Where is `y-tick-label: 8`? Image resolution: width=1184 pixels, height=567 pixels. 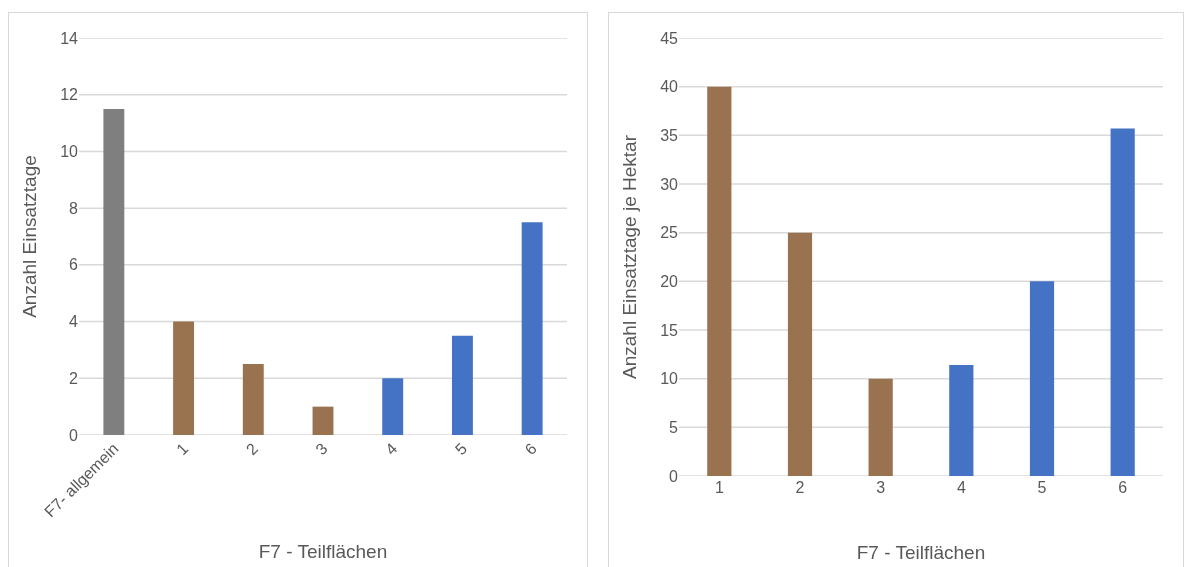
y-tick-label: 8 is located at coordinates (74, 208).